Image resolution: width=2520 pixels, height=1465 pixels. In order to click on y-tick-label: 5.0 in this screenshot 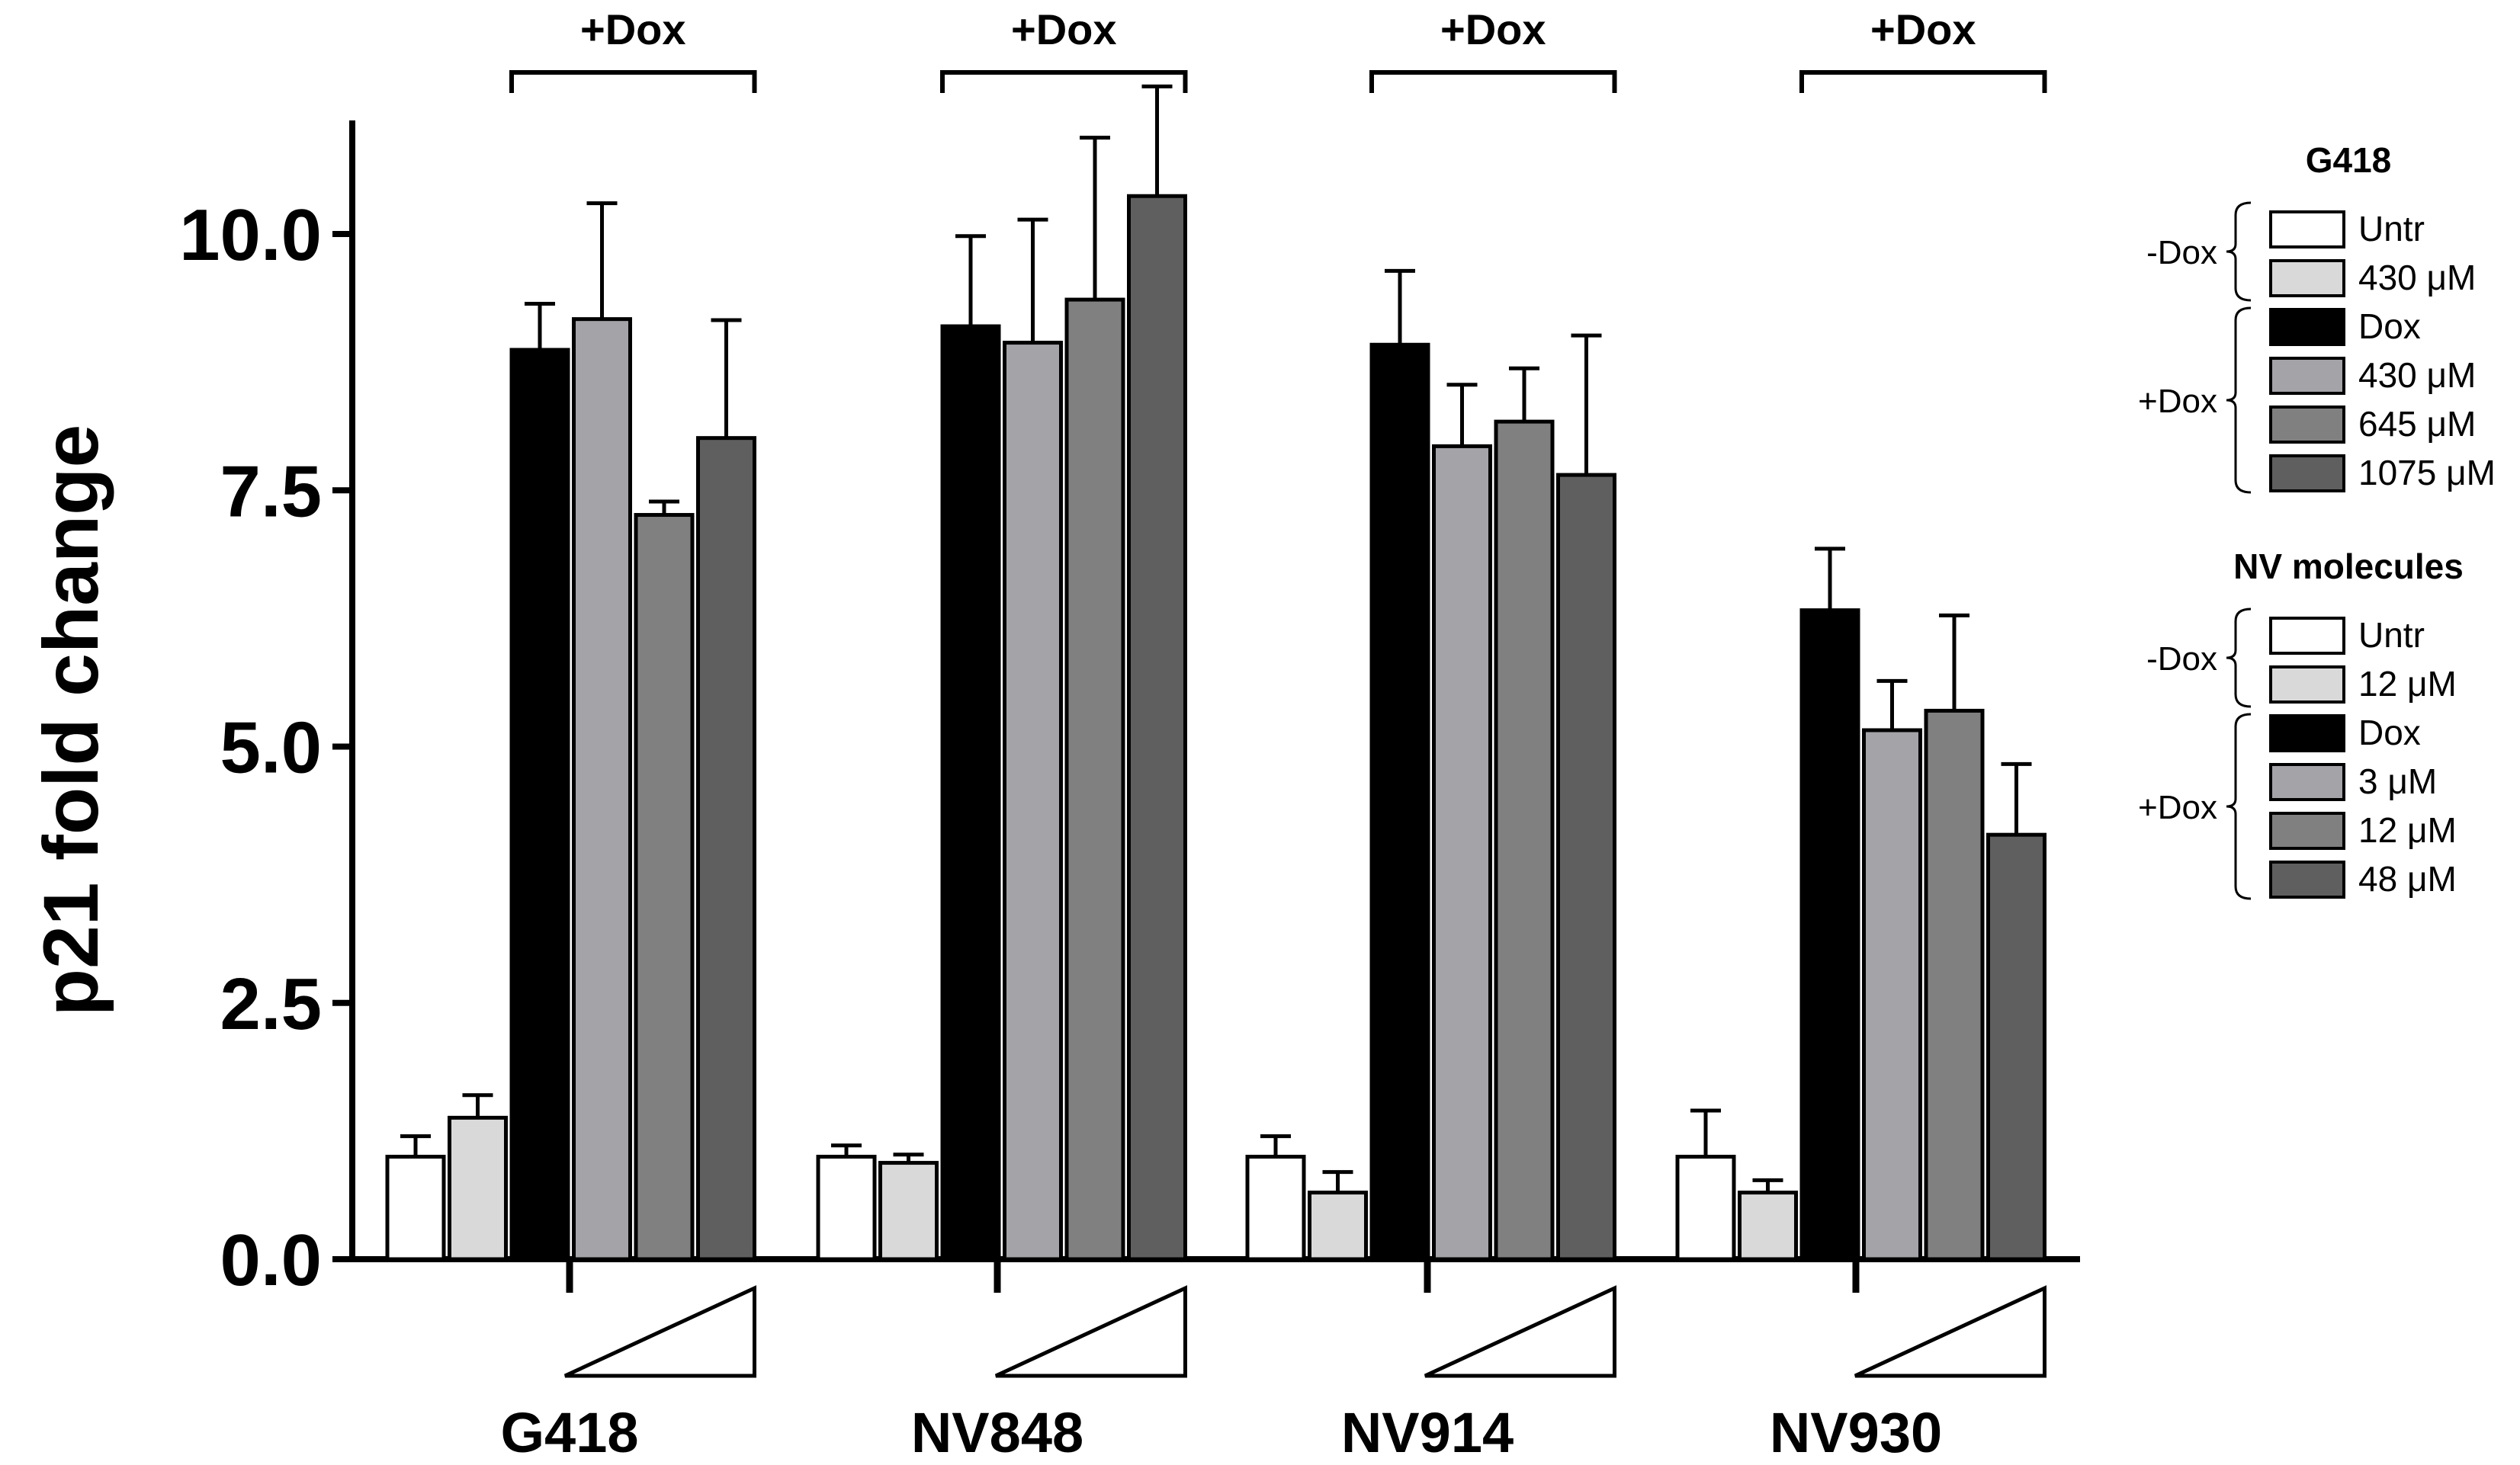, I will do `click(271, 748)`.